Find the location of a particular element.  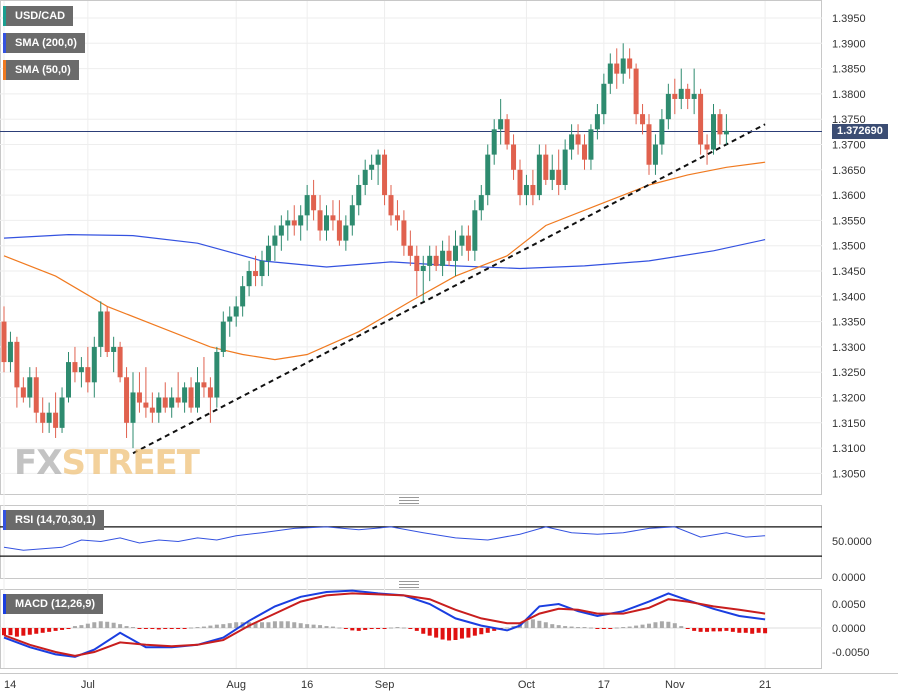

rsi-pane-resize-handle is located at coordinates (409, 500).